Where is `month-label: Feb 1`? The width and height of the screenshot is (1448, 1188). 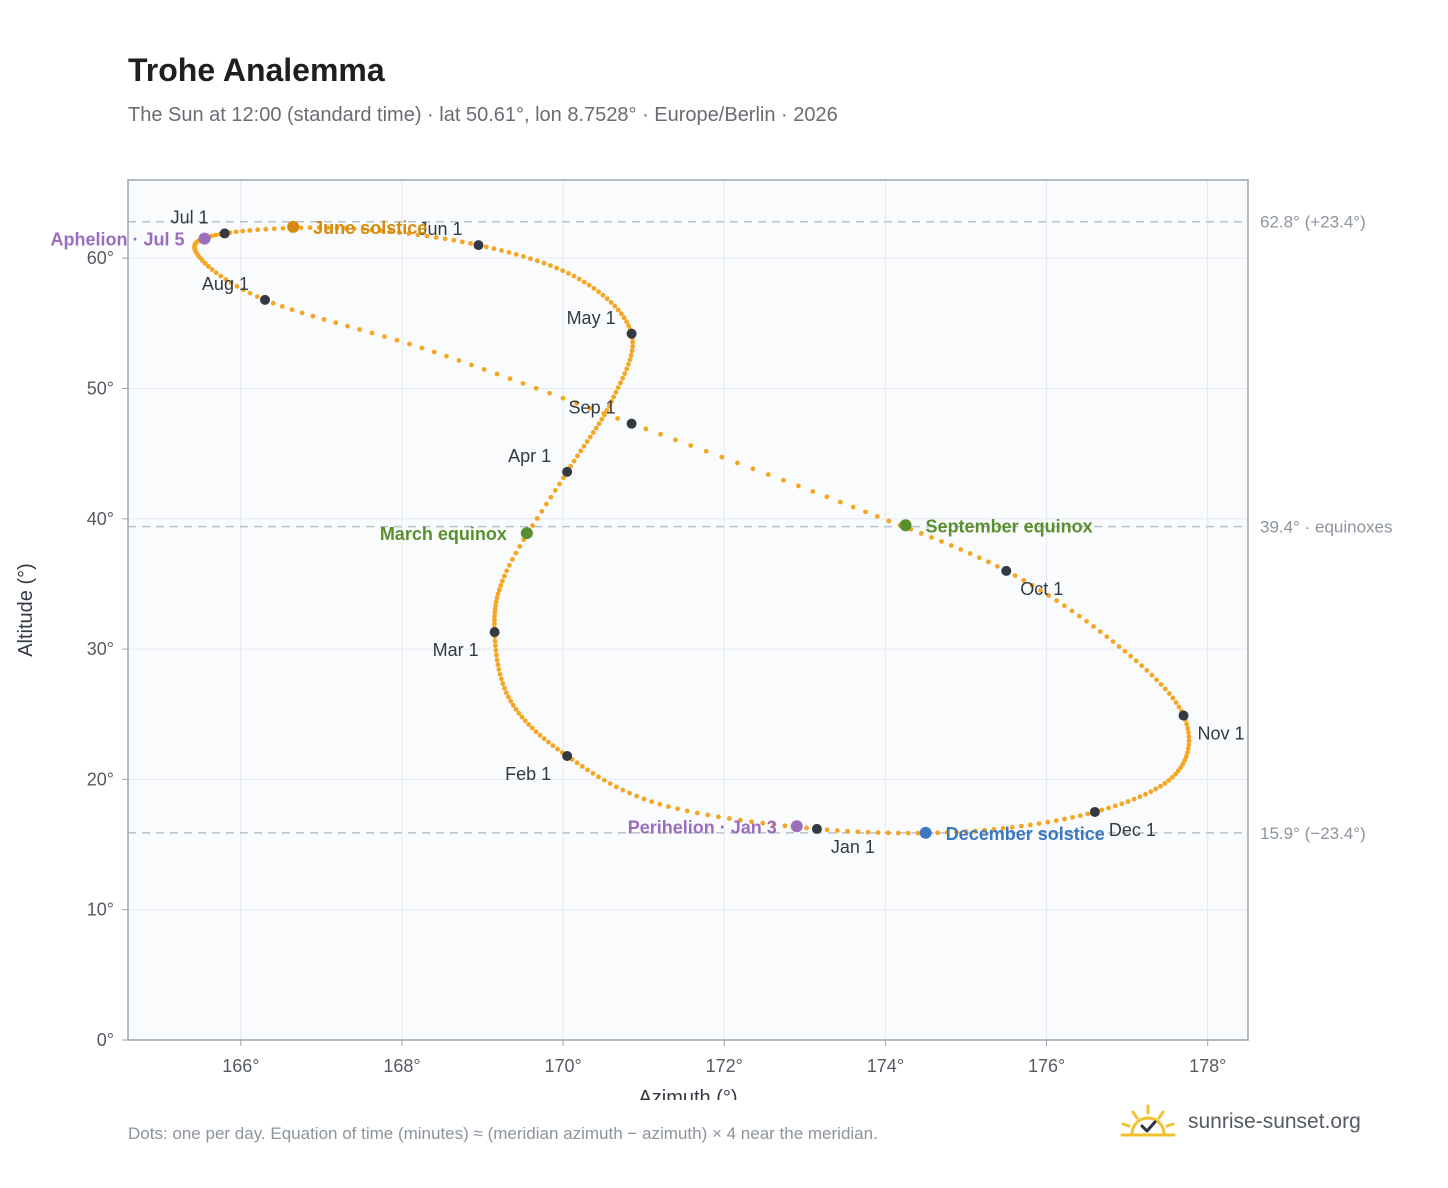 month-label: Feb 1 is located at coordinates (528, 774).